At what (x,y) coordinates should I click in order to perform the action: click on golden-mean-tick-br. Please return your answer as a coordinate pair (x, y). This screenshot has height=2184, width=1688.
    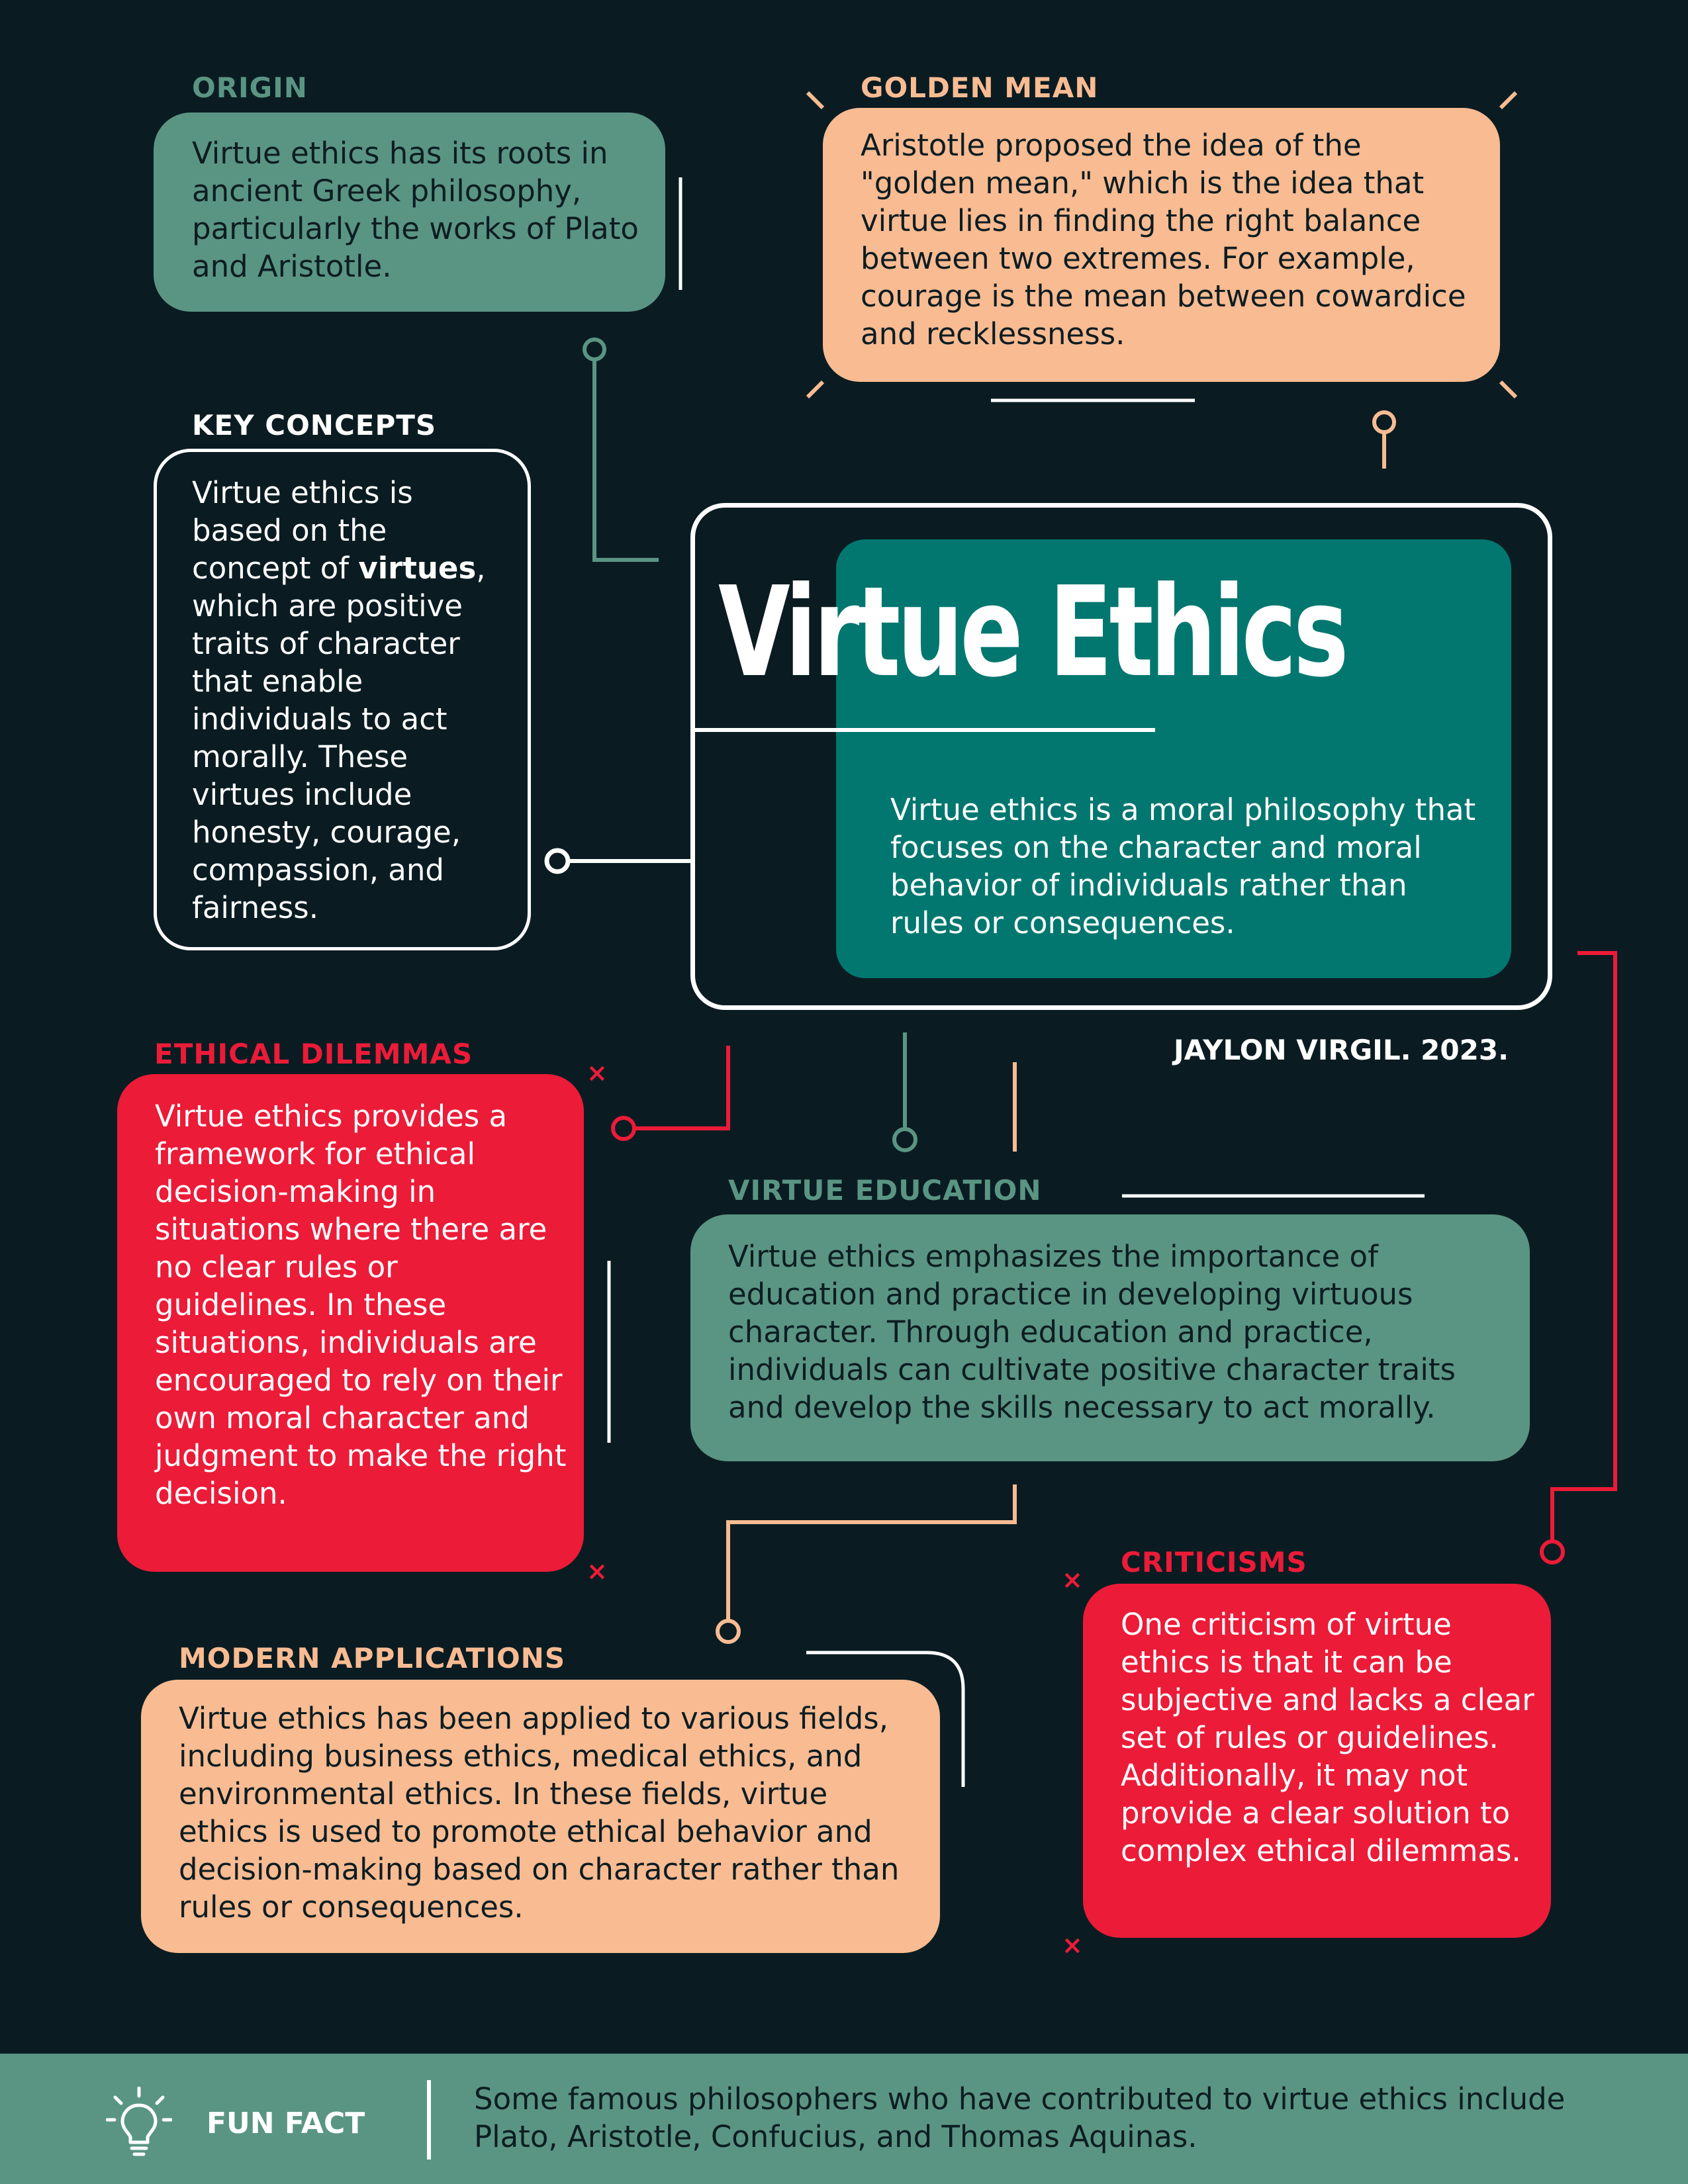
    Looking at the image, I should click on (1508, 390).